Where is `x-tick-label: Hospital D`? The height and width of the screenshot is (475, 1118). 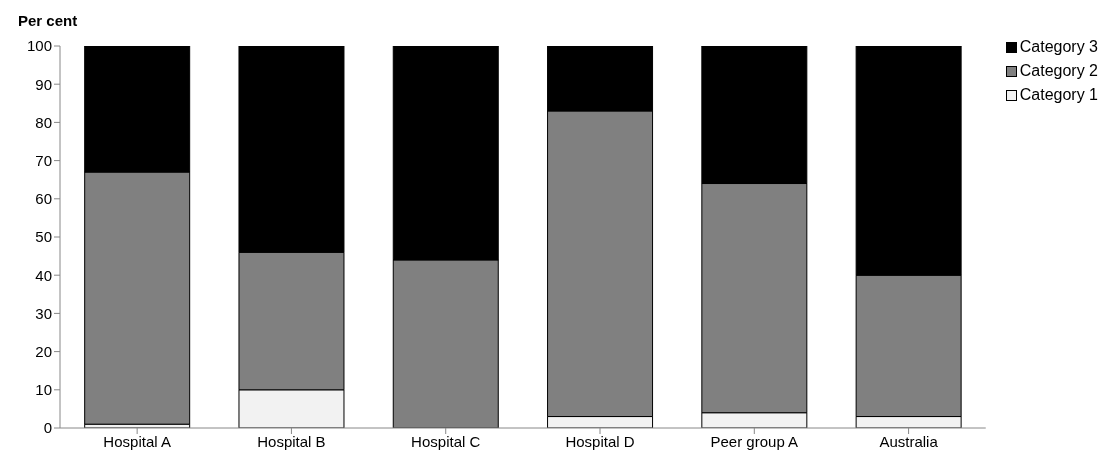
x-tick-label: Hospital D is located at coordinates (600, 441).